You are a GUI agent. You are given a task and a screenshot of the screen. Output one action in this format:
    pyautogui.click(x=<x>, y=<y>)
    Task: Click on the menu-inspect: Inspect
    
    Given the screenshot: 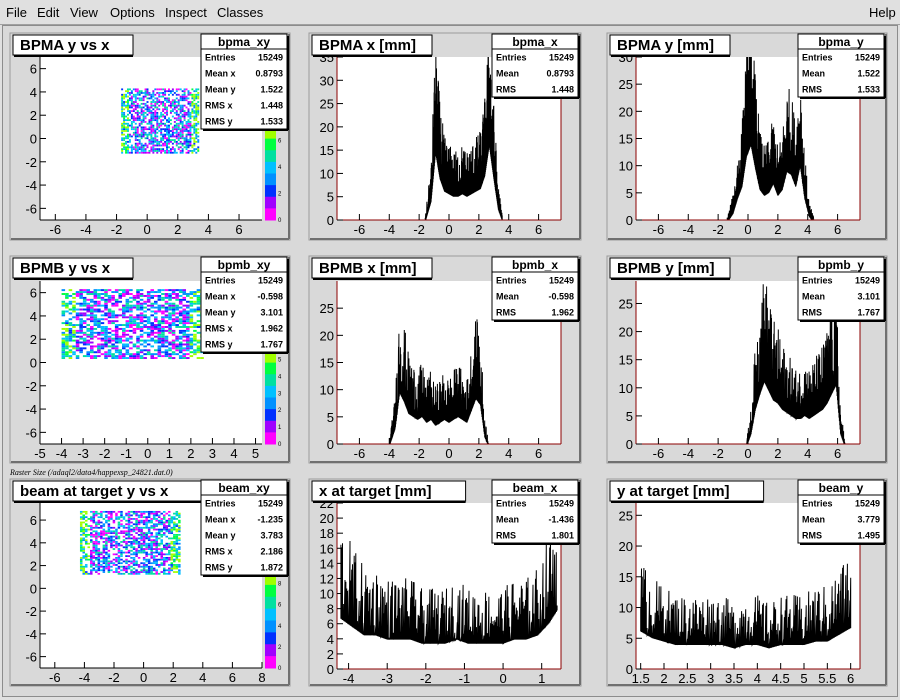 What is the action you would take?
    pyautogui.click(x=186, y=12)
    